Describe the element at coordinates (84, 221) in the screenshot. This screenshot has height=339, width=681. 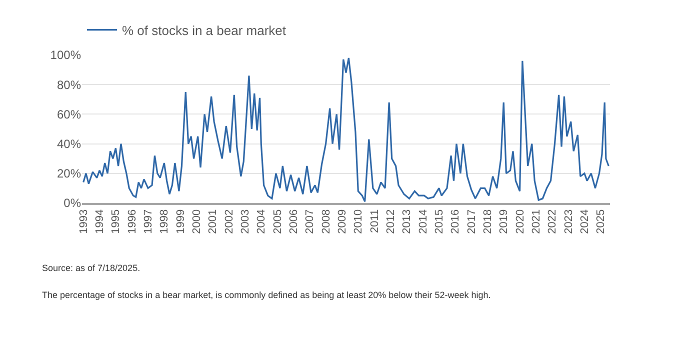
I see `x-tick-label: 1993` at that location.